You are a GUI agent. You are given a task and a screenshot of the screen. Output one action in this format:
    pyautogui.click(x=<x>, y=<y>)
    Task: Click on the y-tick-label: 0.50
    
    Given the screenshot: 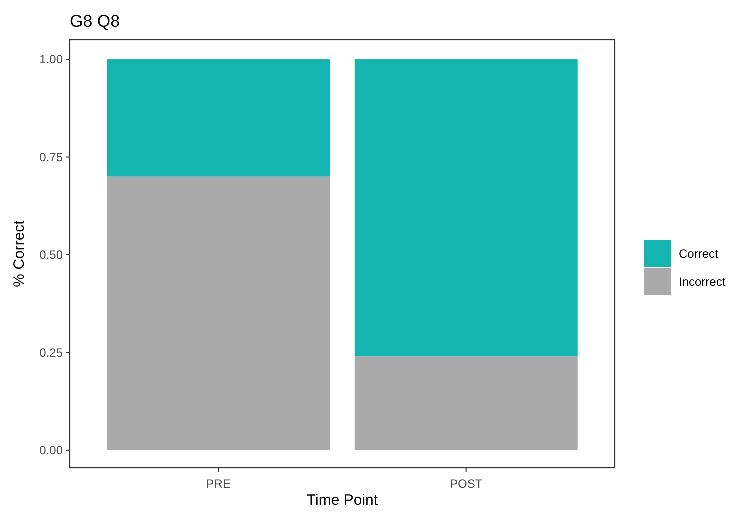 What is the action you would take?
    pyautogui.click(x=52, y=255)
    